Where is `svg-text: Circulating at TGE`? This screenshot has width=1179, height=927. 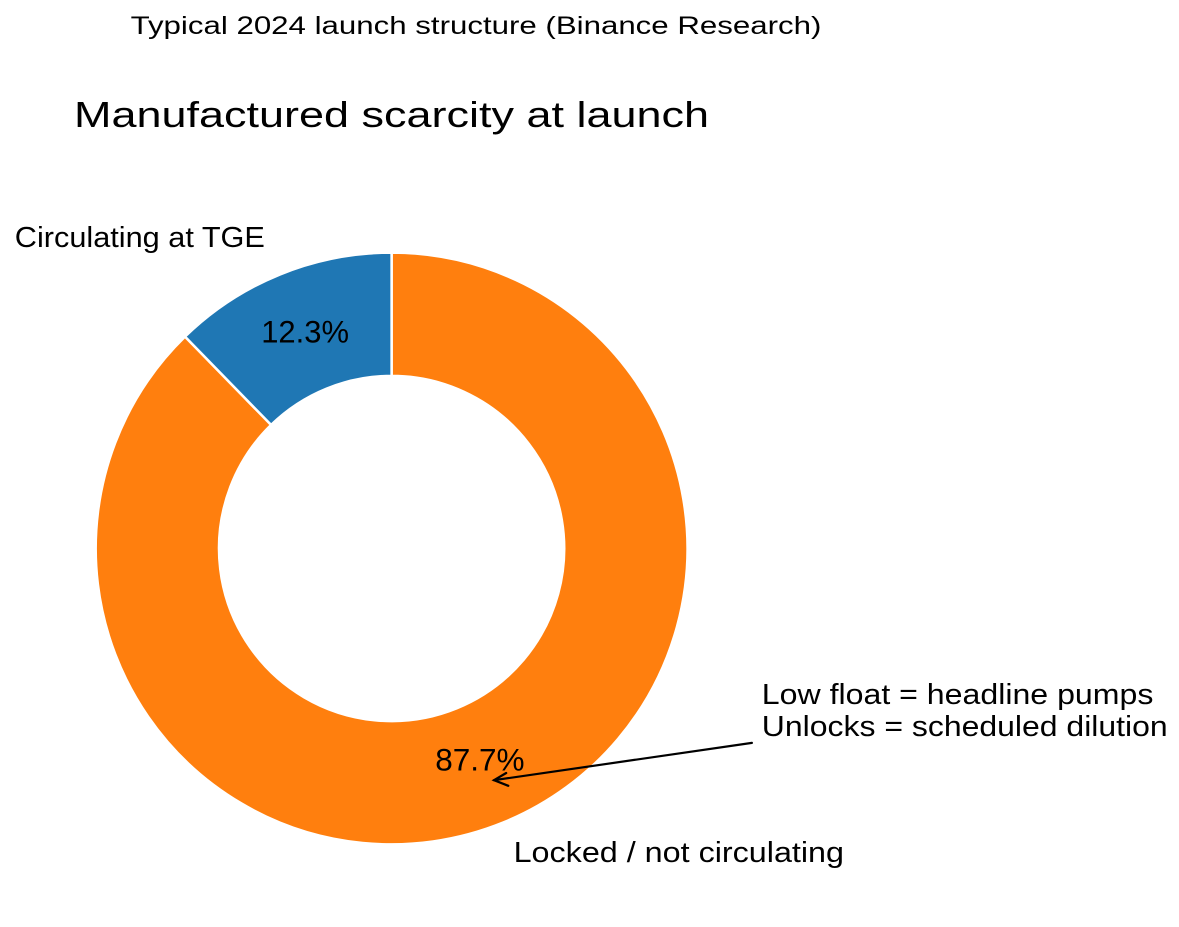 svg-text: Circulating at TGE is located at coordinates (140, 238).